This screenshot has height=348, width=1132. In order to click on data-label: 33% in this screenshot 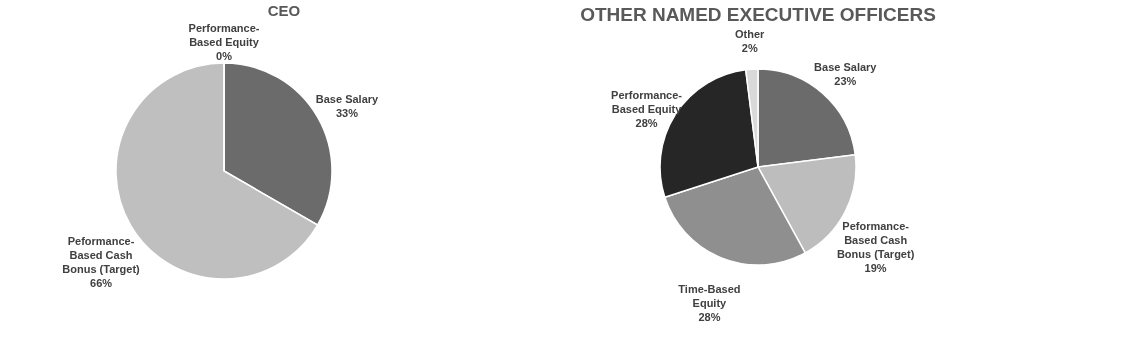, I will do `click(347, 113)`.